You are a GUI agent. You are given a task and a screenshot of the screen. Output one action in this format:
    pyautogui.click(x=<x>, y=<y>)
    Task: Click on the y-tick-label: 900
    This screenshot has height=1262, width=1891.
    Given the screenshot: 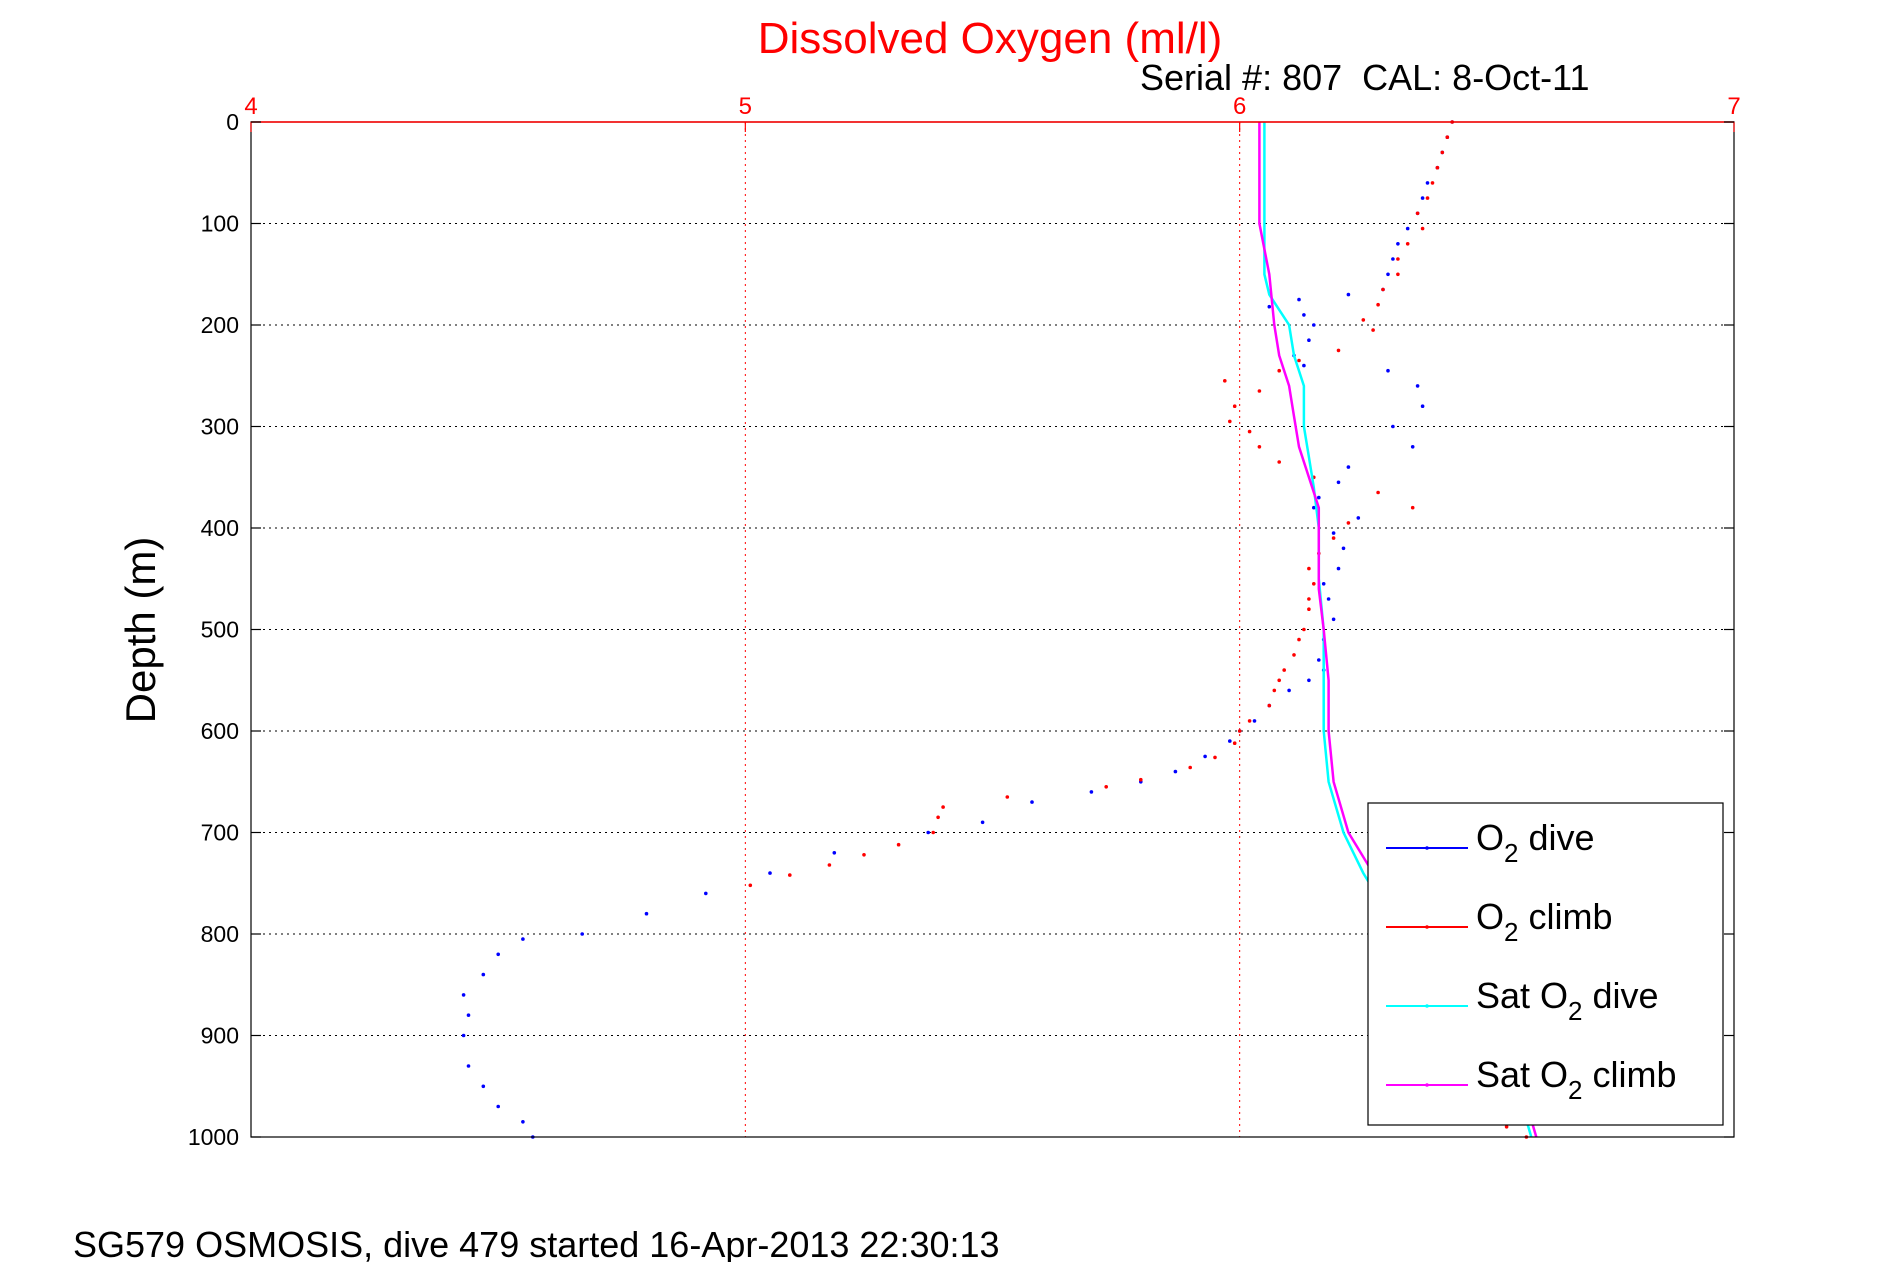 What is the action you would take?
    pyautogui.click(x=220, y=1036)
    